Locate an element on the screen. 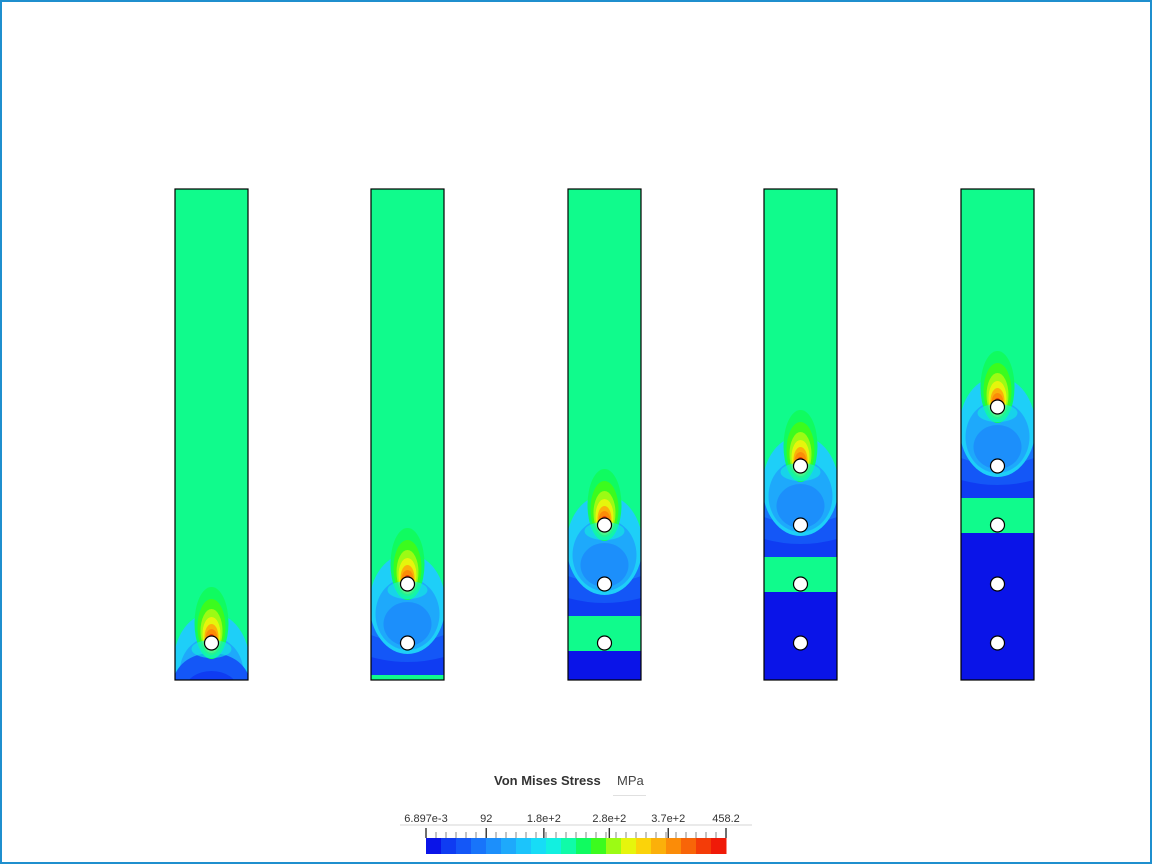  legend-title: Von Mises Stress is located at coordinates (547, 780).